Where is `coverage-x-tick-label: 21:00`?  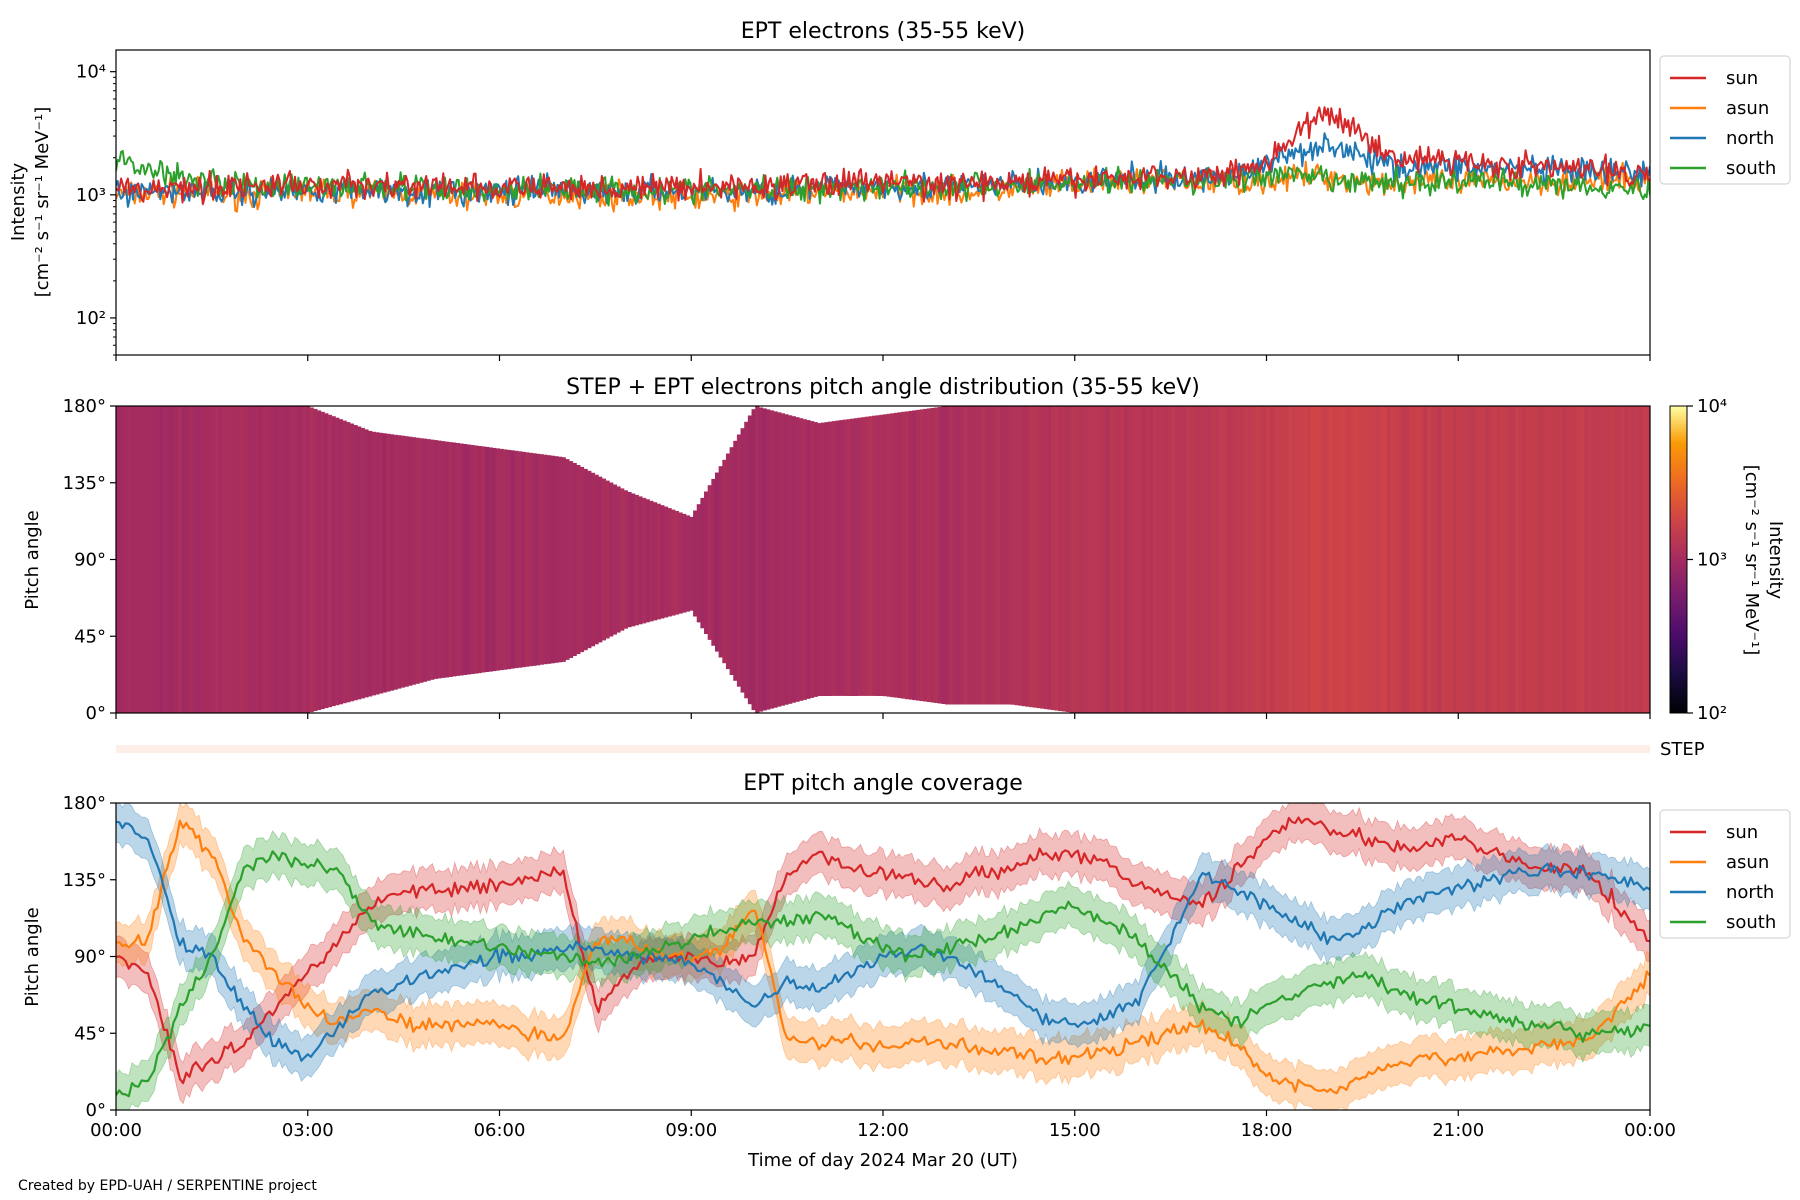
coverage-x-tick-label: 21:00 is located at coordinates (1458, 1130).